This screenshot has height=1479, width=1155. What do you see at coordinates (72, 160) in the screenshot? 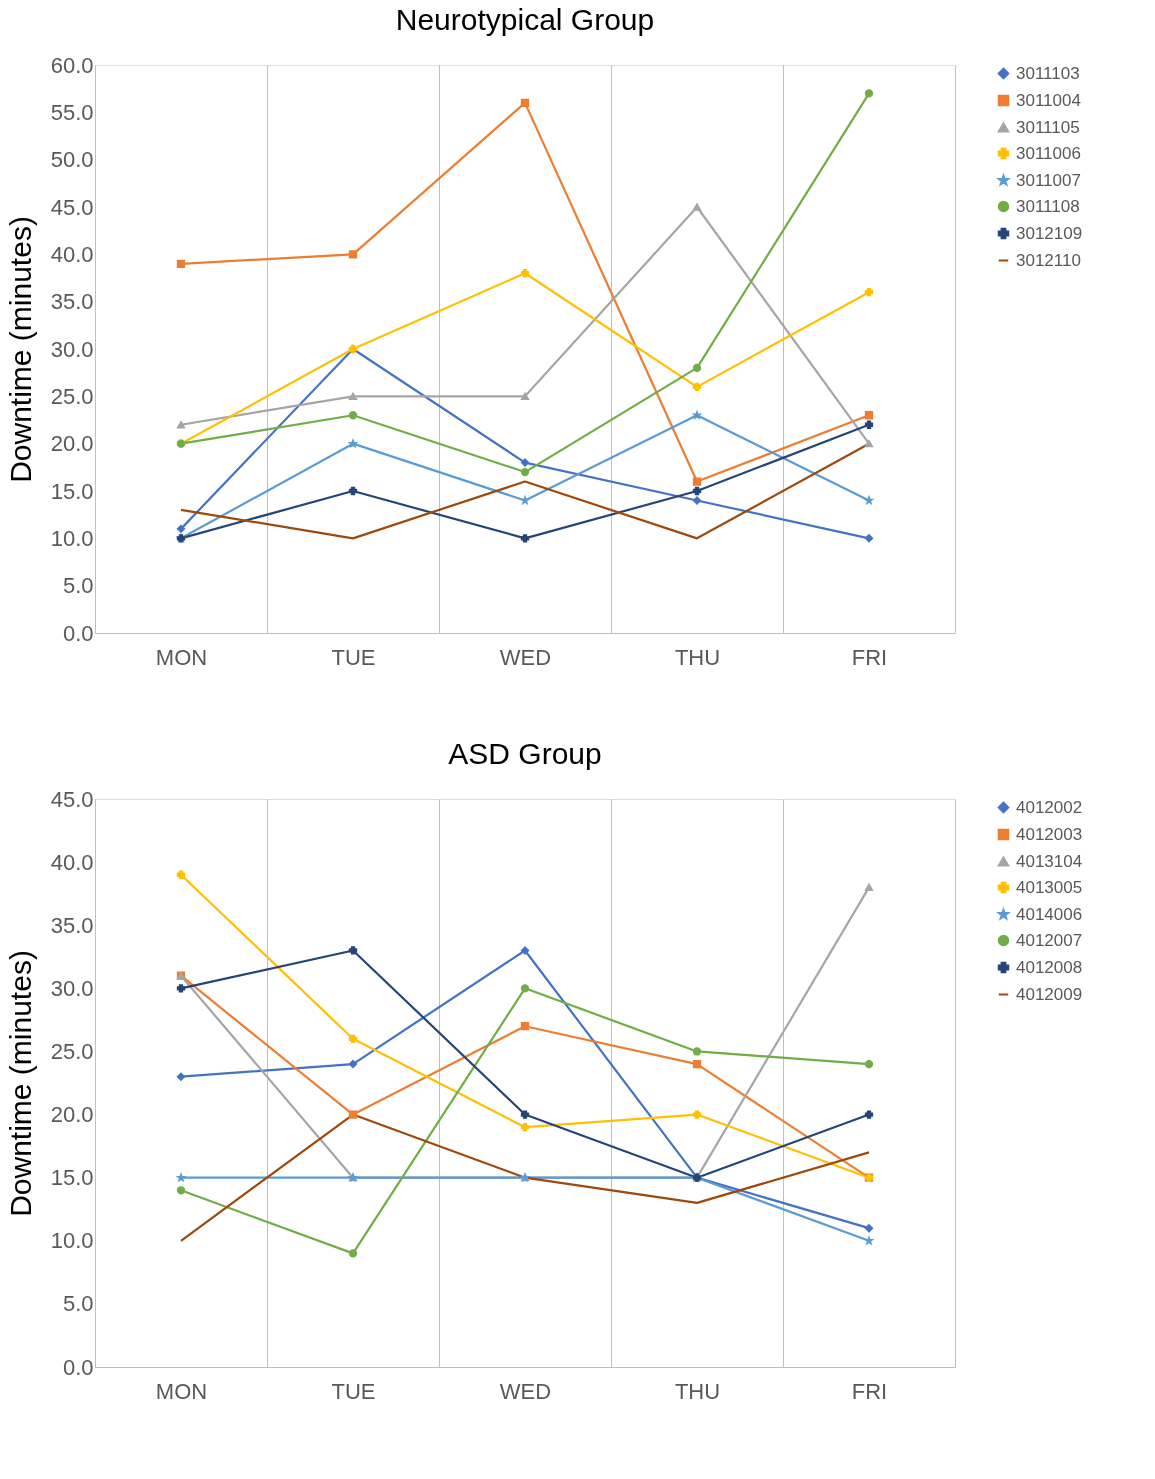
I see `y-tick-label: 50.0` at bounding box center [72, 160].